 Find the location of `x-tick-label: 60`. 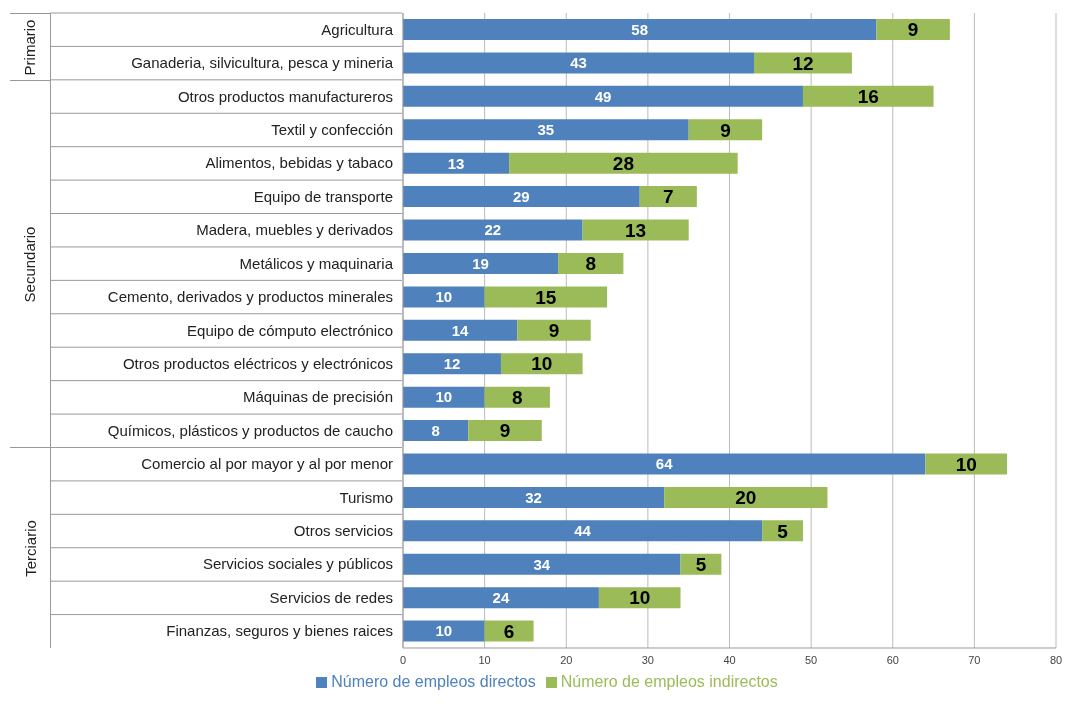

x-tick-label: 60 is located at coordinates (892, 659).